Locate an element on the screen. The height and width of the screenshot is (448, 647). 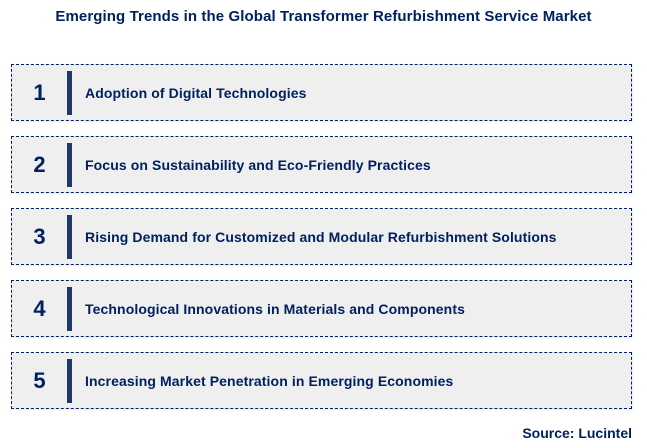
trend-label: Adoption of Digital Technologies is located at coordinates (196, 92).